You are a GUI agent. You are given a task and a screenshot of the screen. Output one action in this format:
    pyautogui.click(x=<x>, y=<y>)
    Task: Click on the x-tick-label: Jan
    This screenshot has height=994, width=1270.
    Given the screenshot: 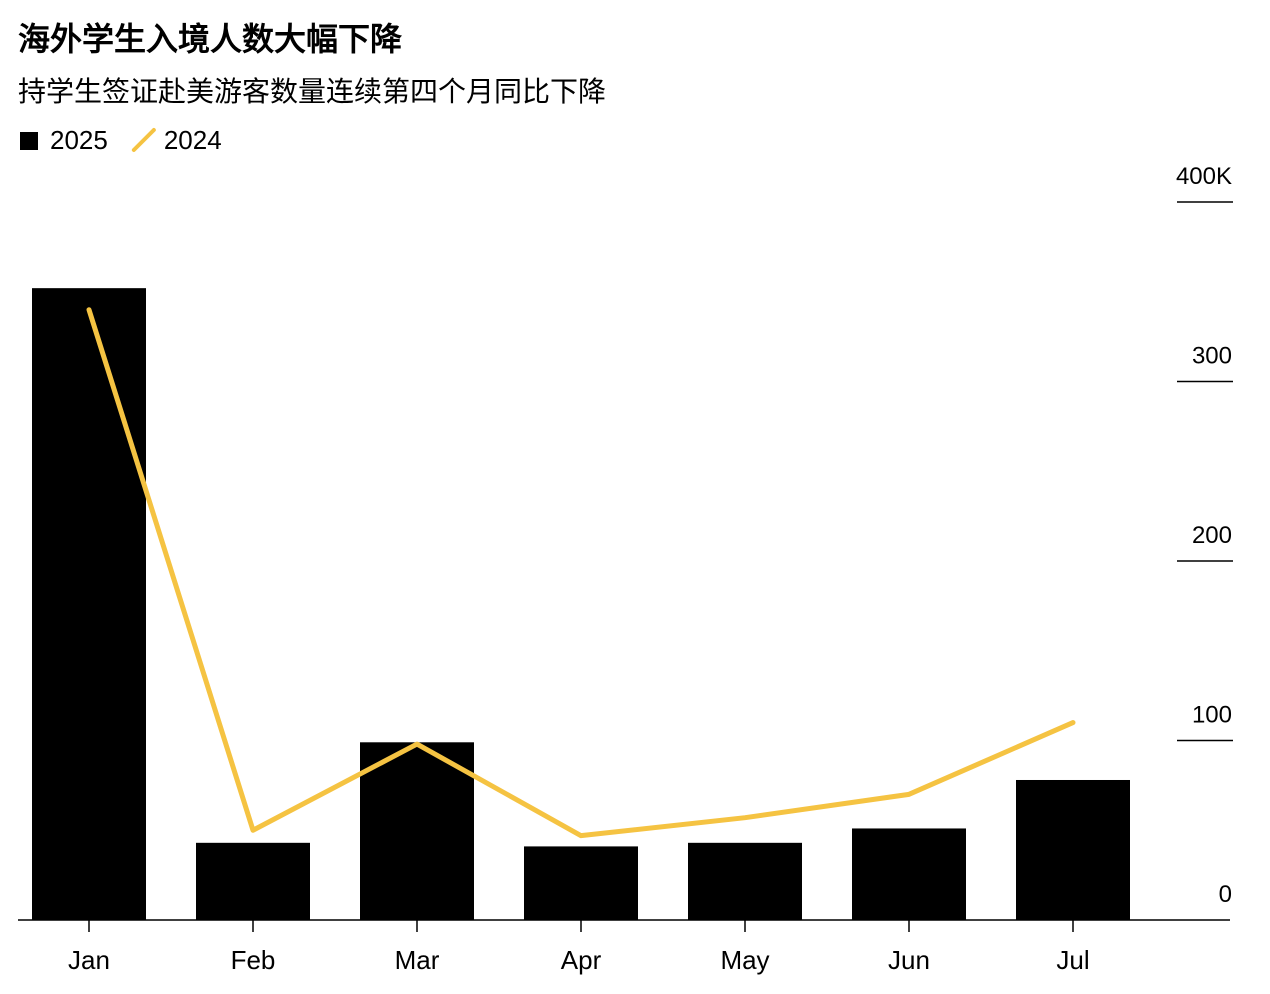 What is the action you would take?
    pyautogui.click(x=89, y=960)
    